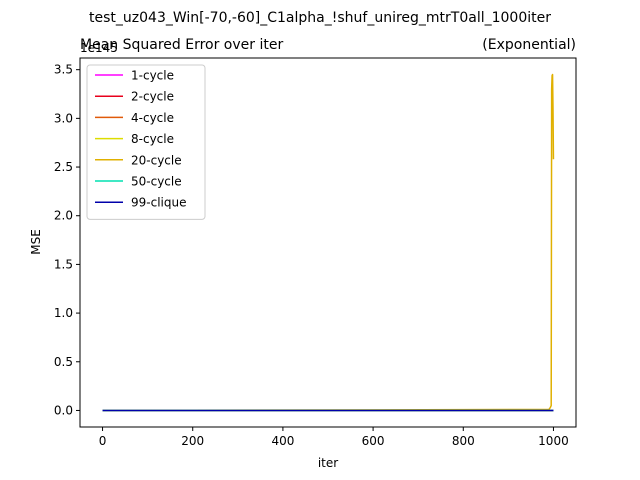  Describe the element at coordinates (63, 167) in the screenshot. I see `y-tick-label: 2.5` at that location.